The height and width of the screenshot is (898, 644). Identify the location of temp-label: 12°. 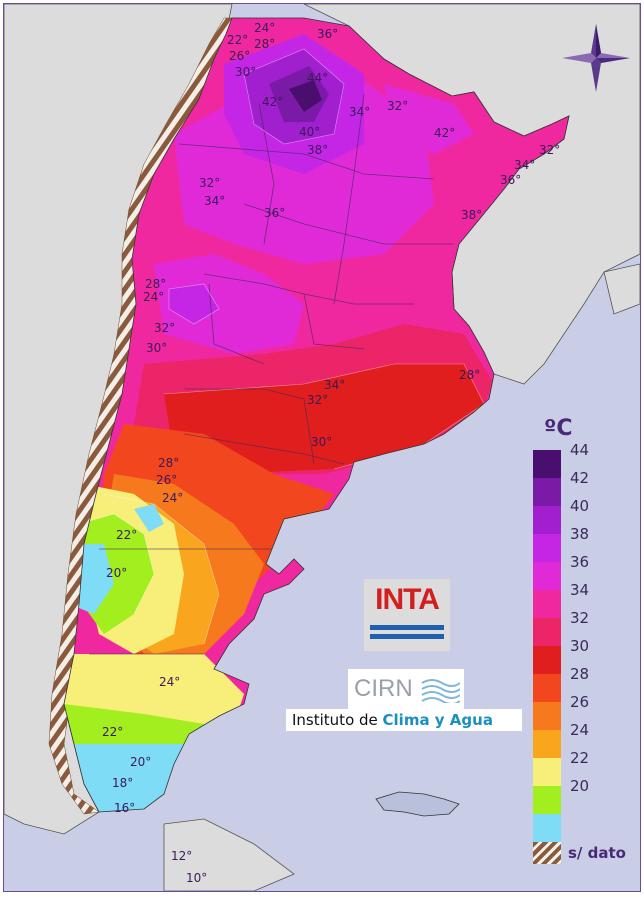
(181, 856).